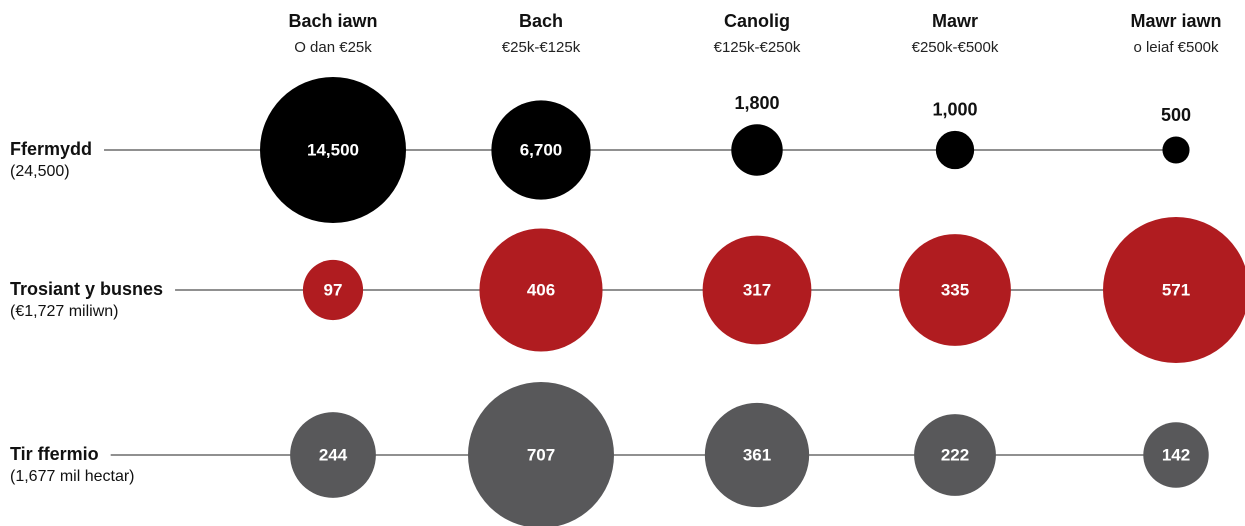 The image size is (1245, 526). I want to click on value-label: 6,700, so click(541, 149).